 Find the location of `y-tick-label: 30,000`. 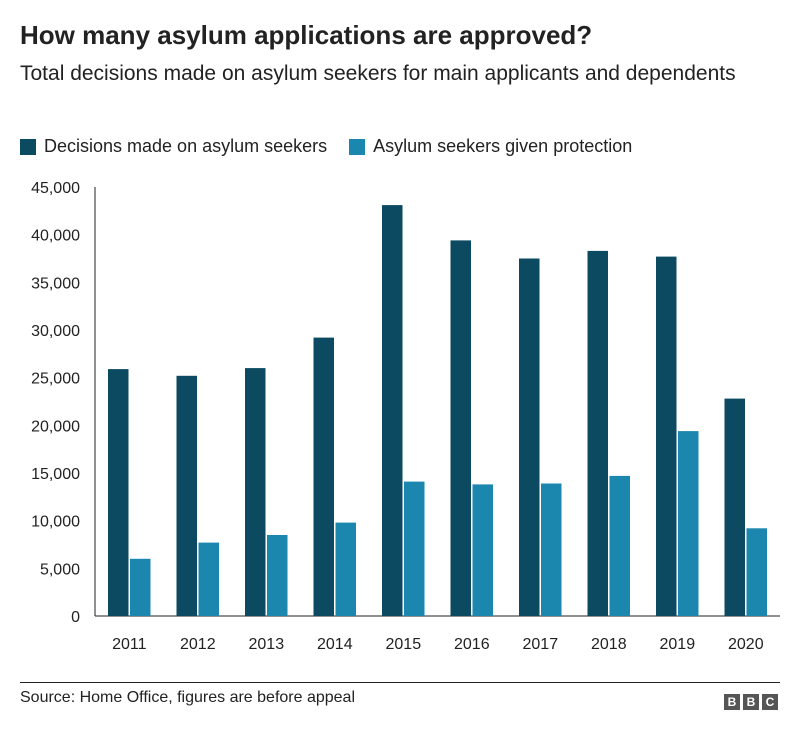

y-tick-label: 30,000 is located at coordinates (55, 331).